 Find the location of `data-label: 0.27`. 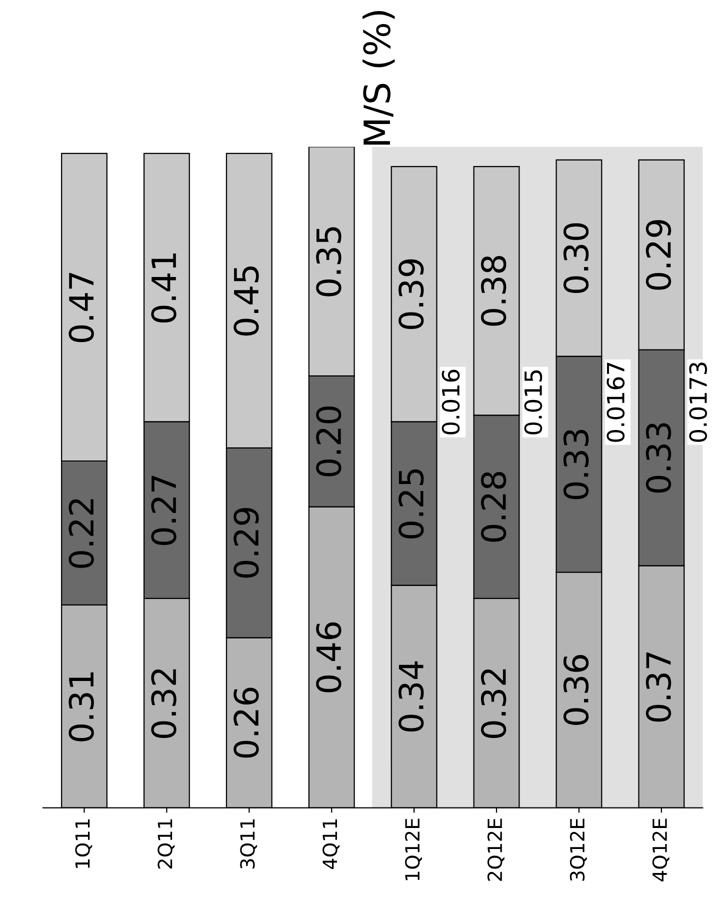

data-label: 0.27 is located at coordinates (163, 510).